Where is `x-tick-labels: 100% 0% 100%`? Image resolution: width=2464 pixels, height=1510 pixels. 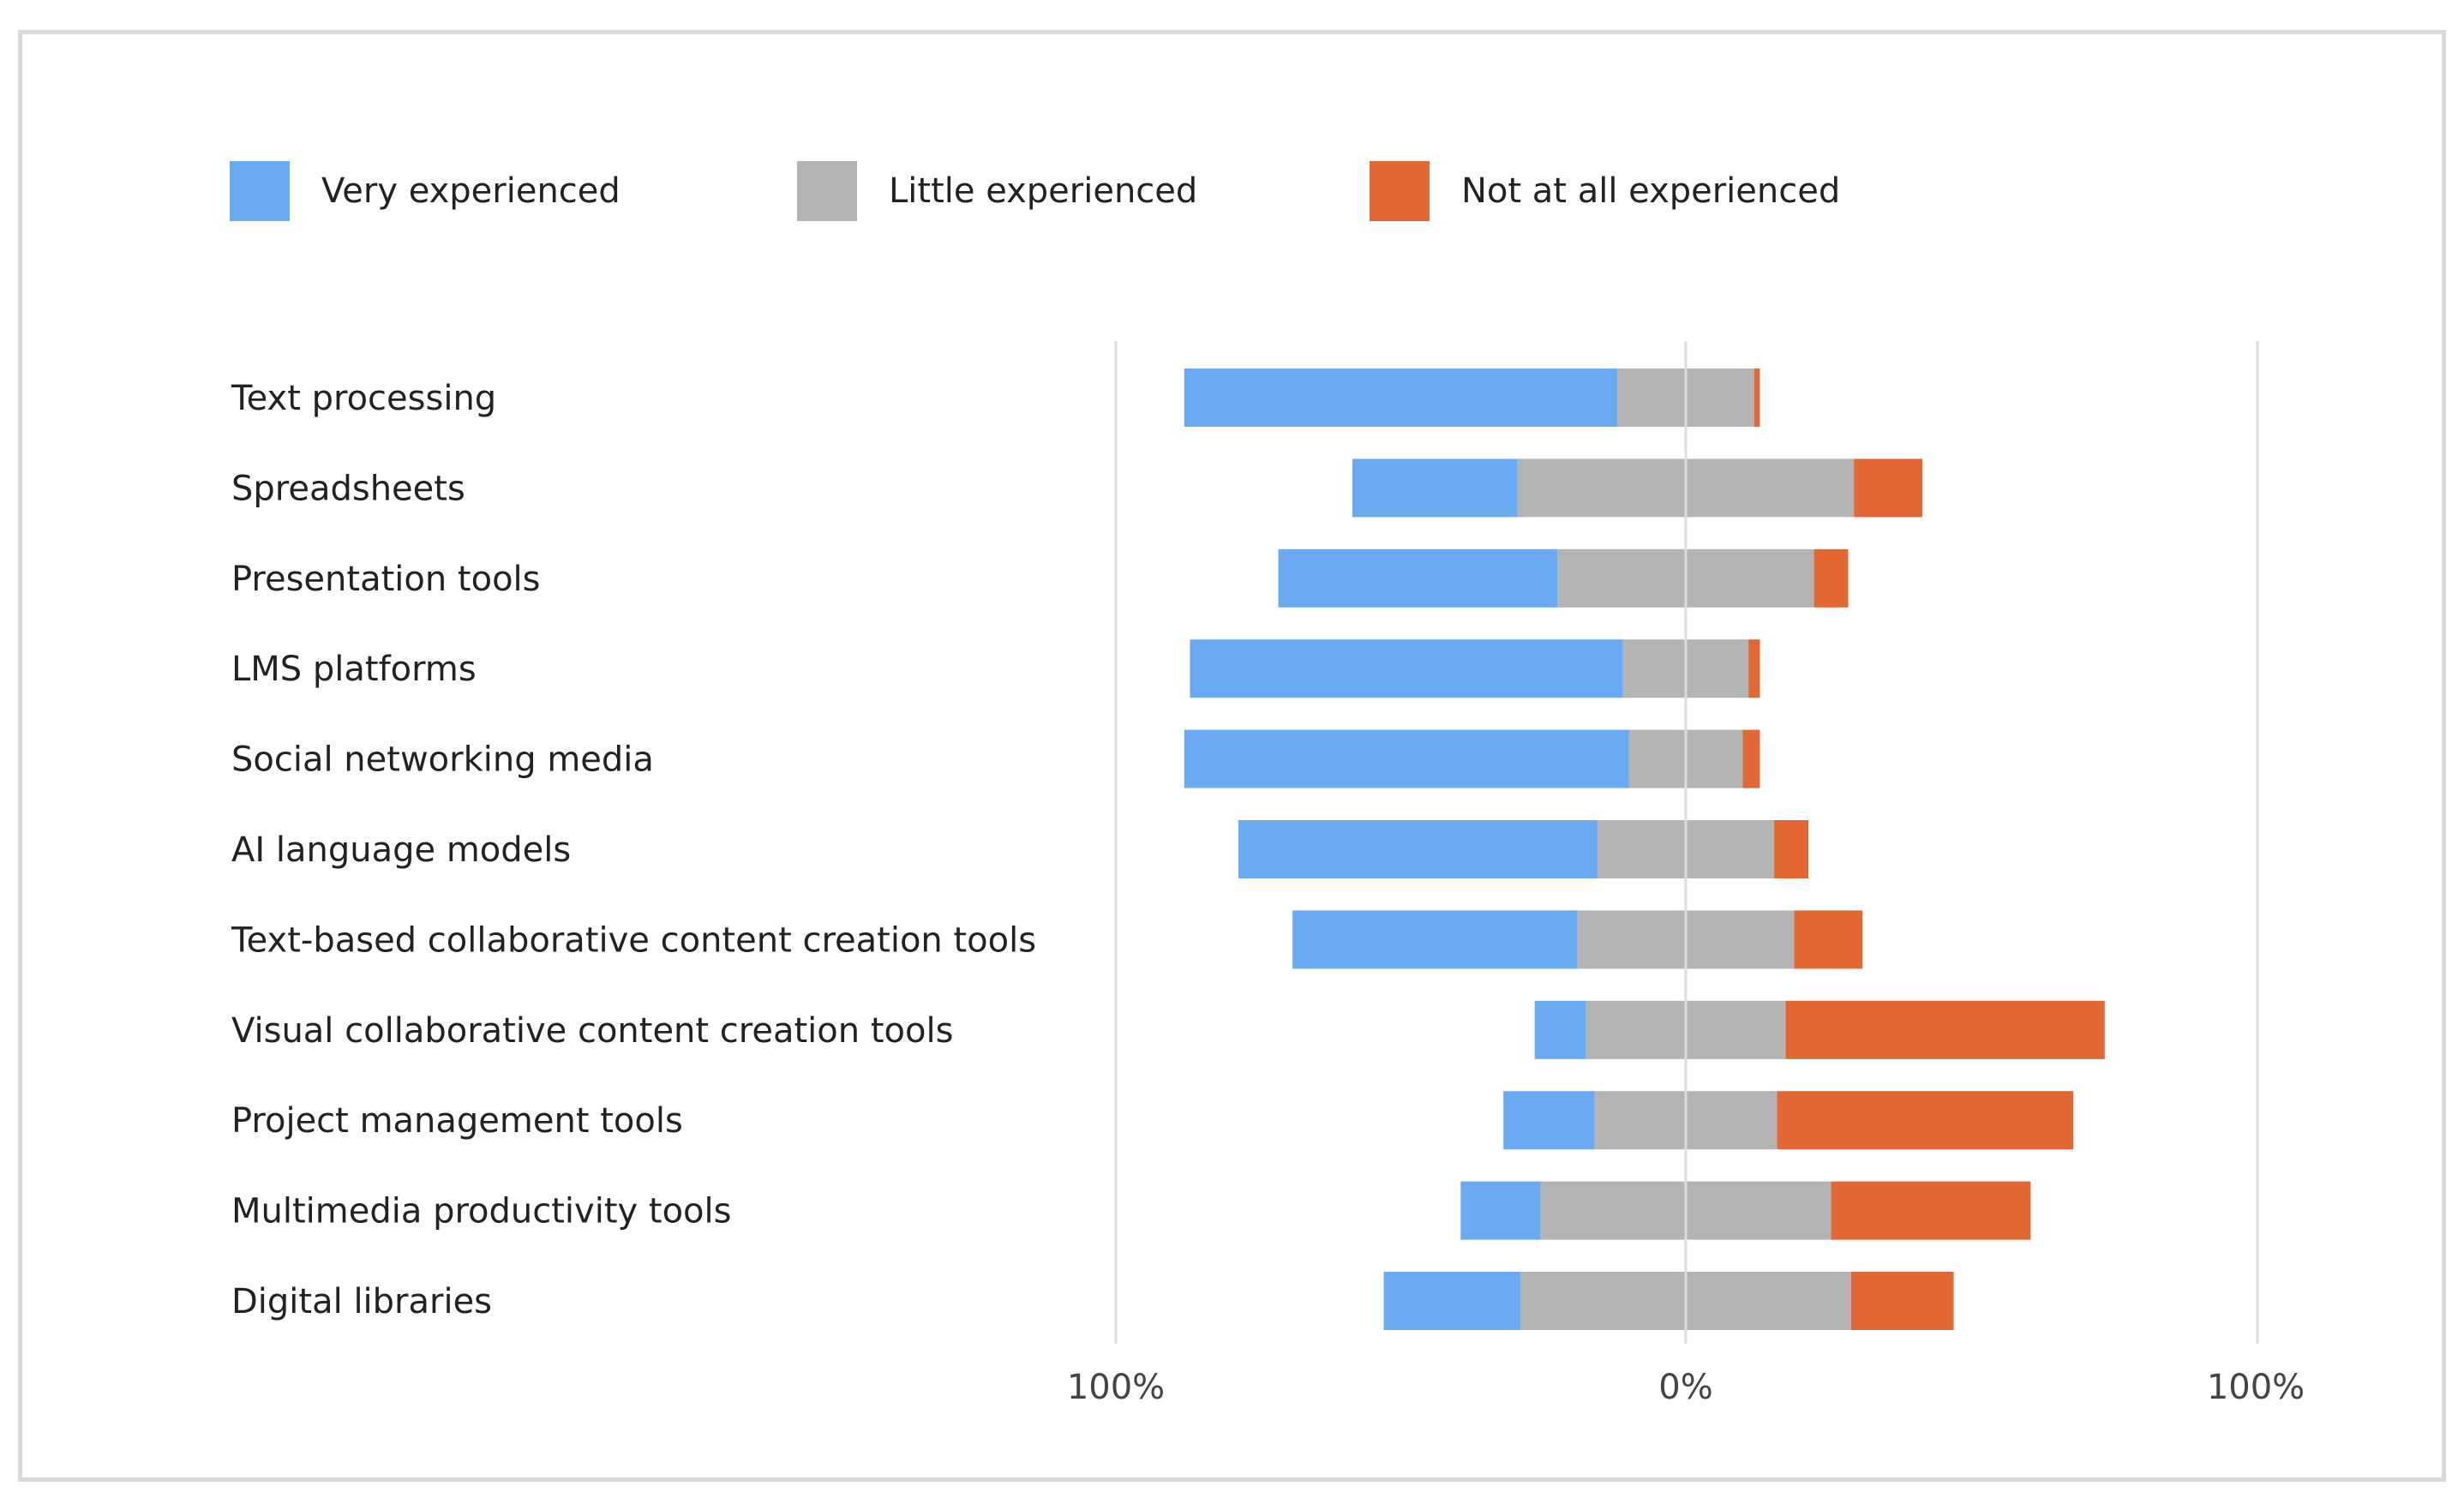
x-tick-labels: 100% 0% 100% is located at coordinates (1686, 1387).